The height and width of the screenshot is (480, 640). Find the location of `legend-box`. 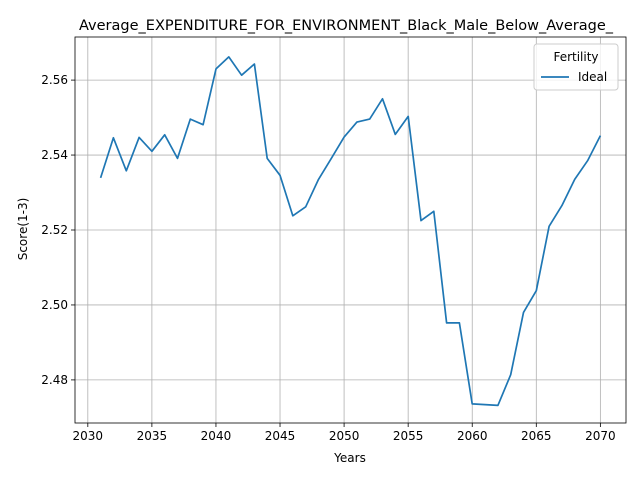

legend-box is located at coordinates (576, 67).